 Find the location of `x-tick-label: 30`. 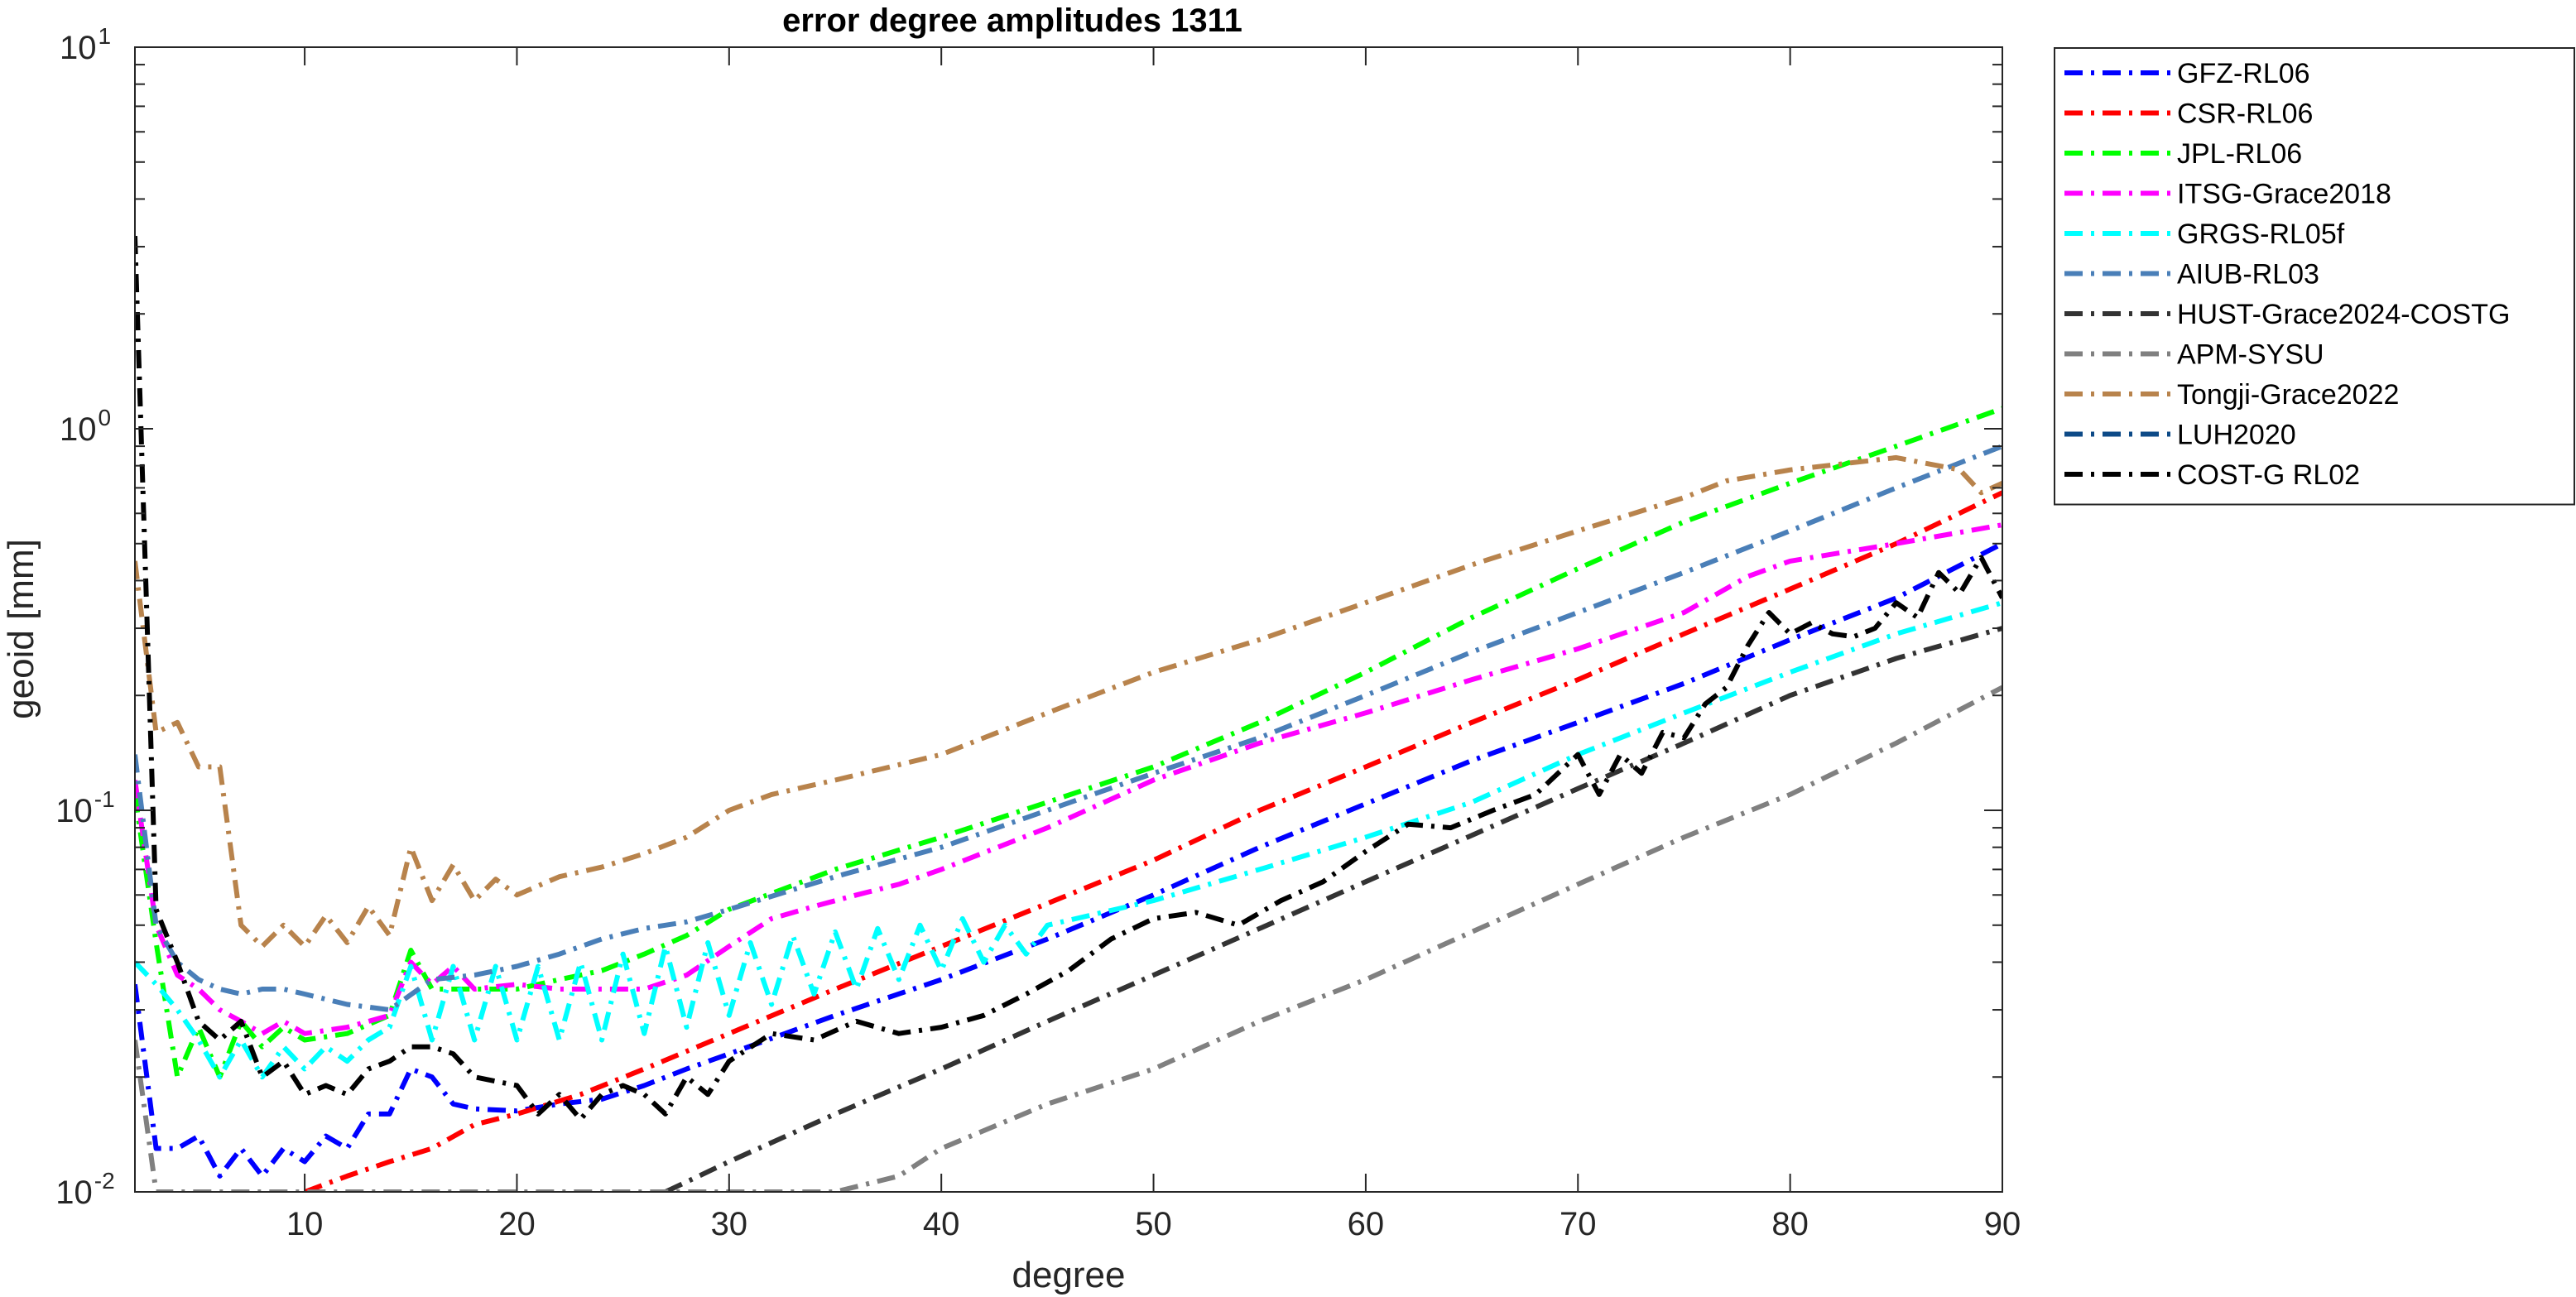

x-tick-label: 30 is located at coordinates (729, 1224).